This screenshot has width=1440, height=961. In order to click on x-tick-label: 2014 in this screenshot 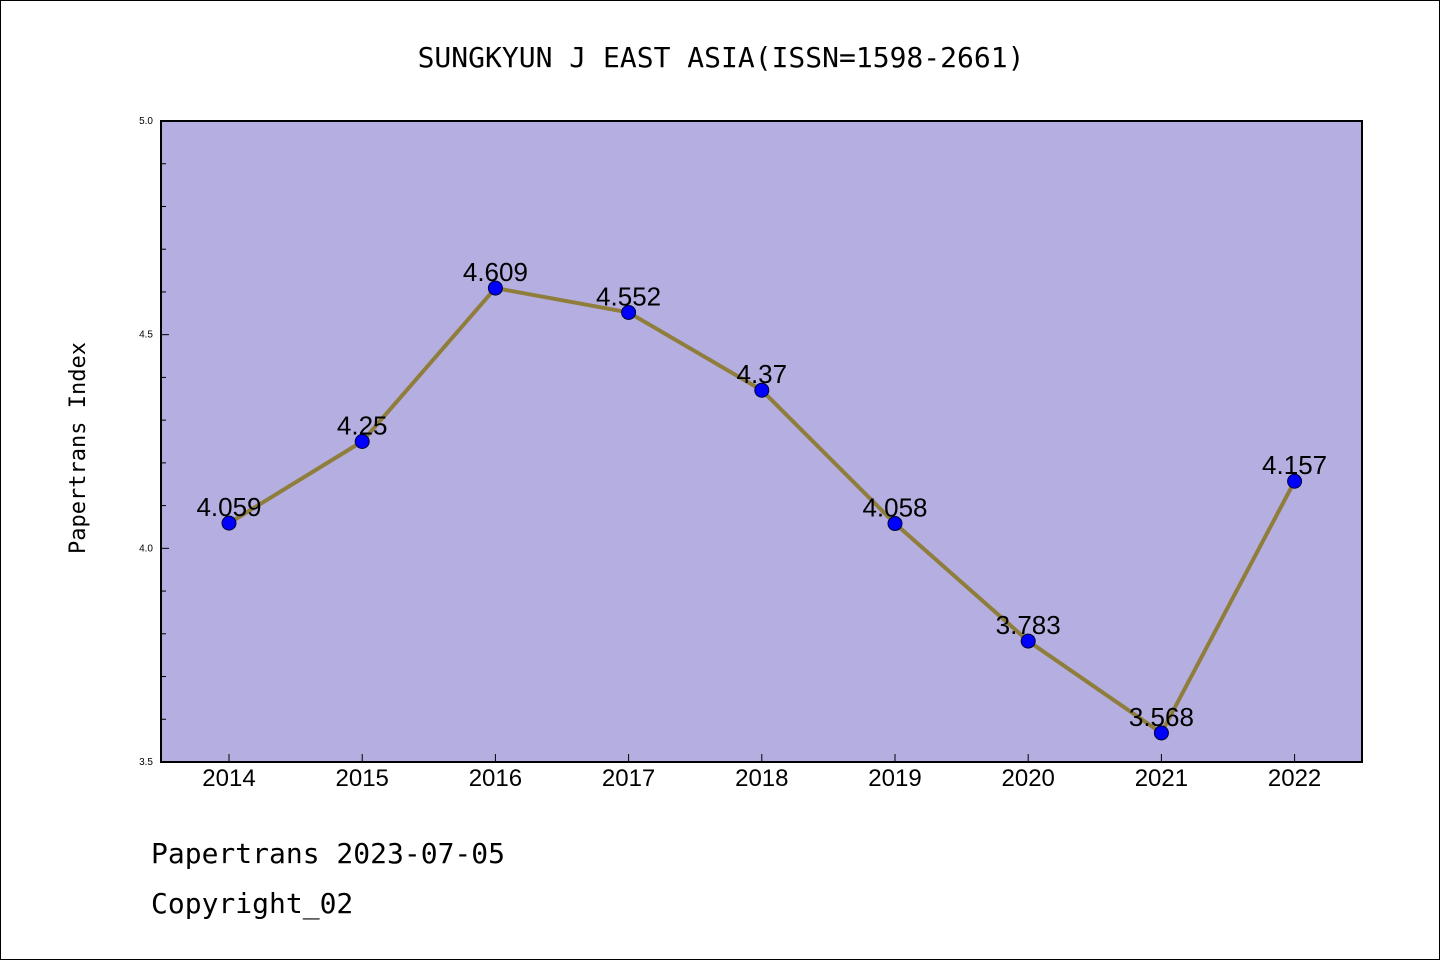, I will do `click(228, 778)`.